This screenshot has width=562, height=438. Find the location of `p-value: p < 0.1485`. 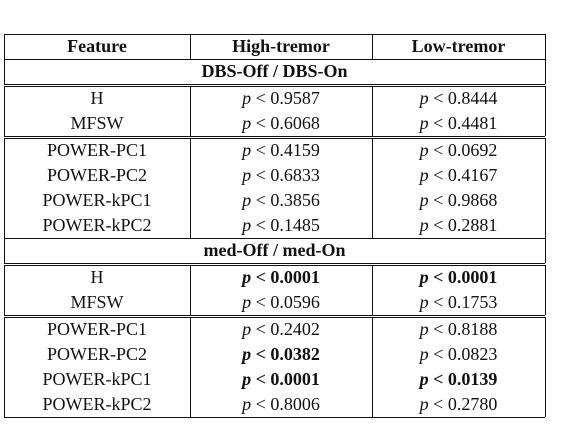

p-value: p < 0.1485 is located at coordinates (281, 225).